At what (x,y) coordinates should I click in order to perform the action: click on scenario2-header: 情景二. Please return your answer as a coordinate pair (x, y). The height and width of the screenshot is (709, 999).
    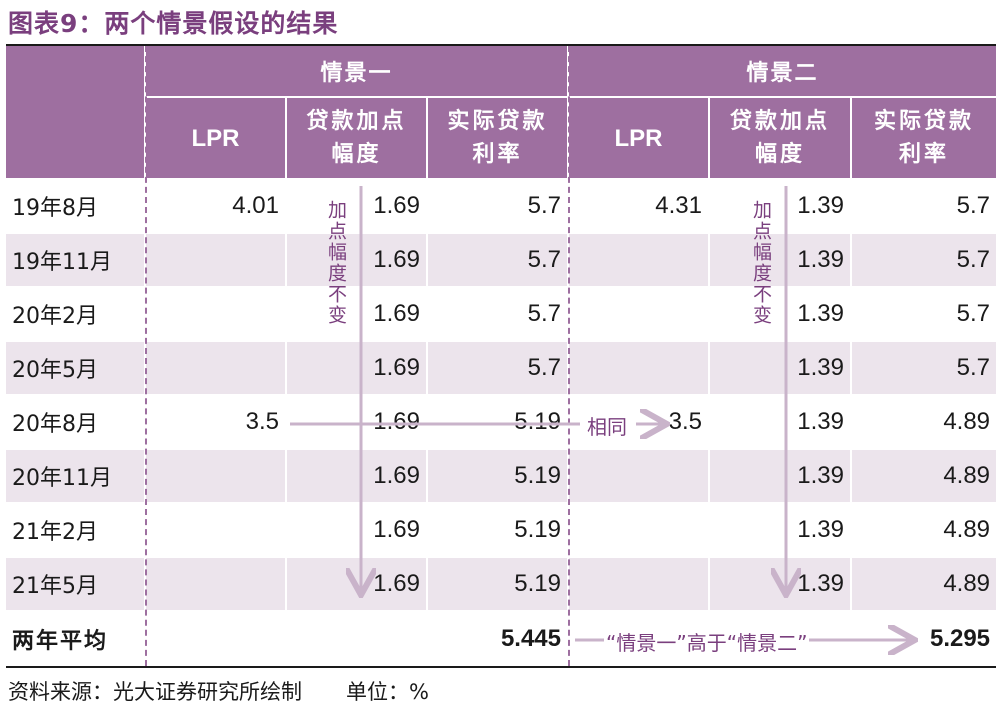
    Looking at the image, I should click on (782, 72).